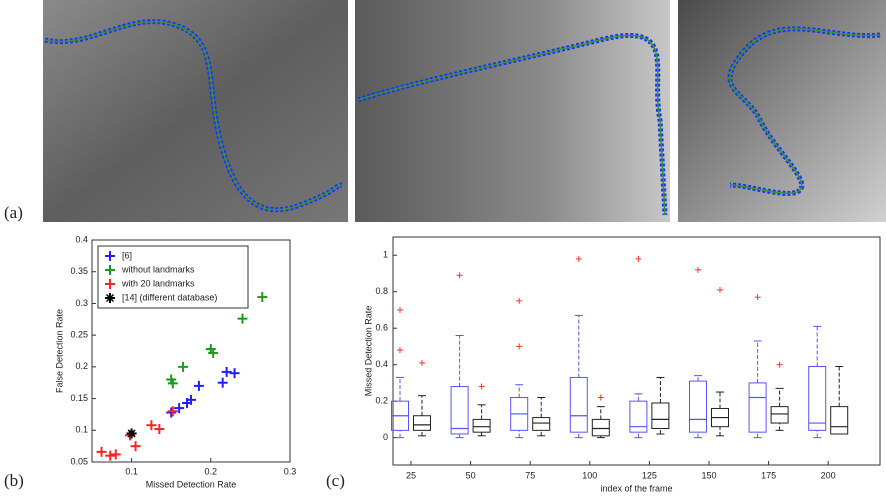 The height and width of the screenshot is (499, 886). Describe the element at coordinates (173, 277) in the screenshot. I see `legend-box` at that location.